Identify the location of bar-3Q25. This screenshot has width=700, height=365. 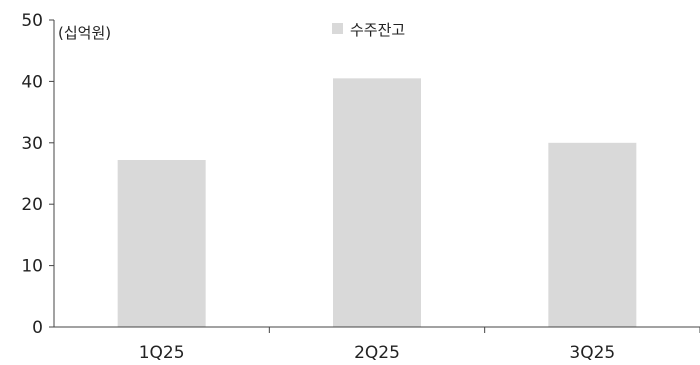
(592, 234).